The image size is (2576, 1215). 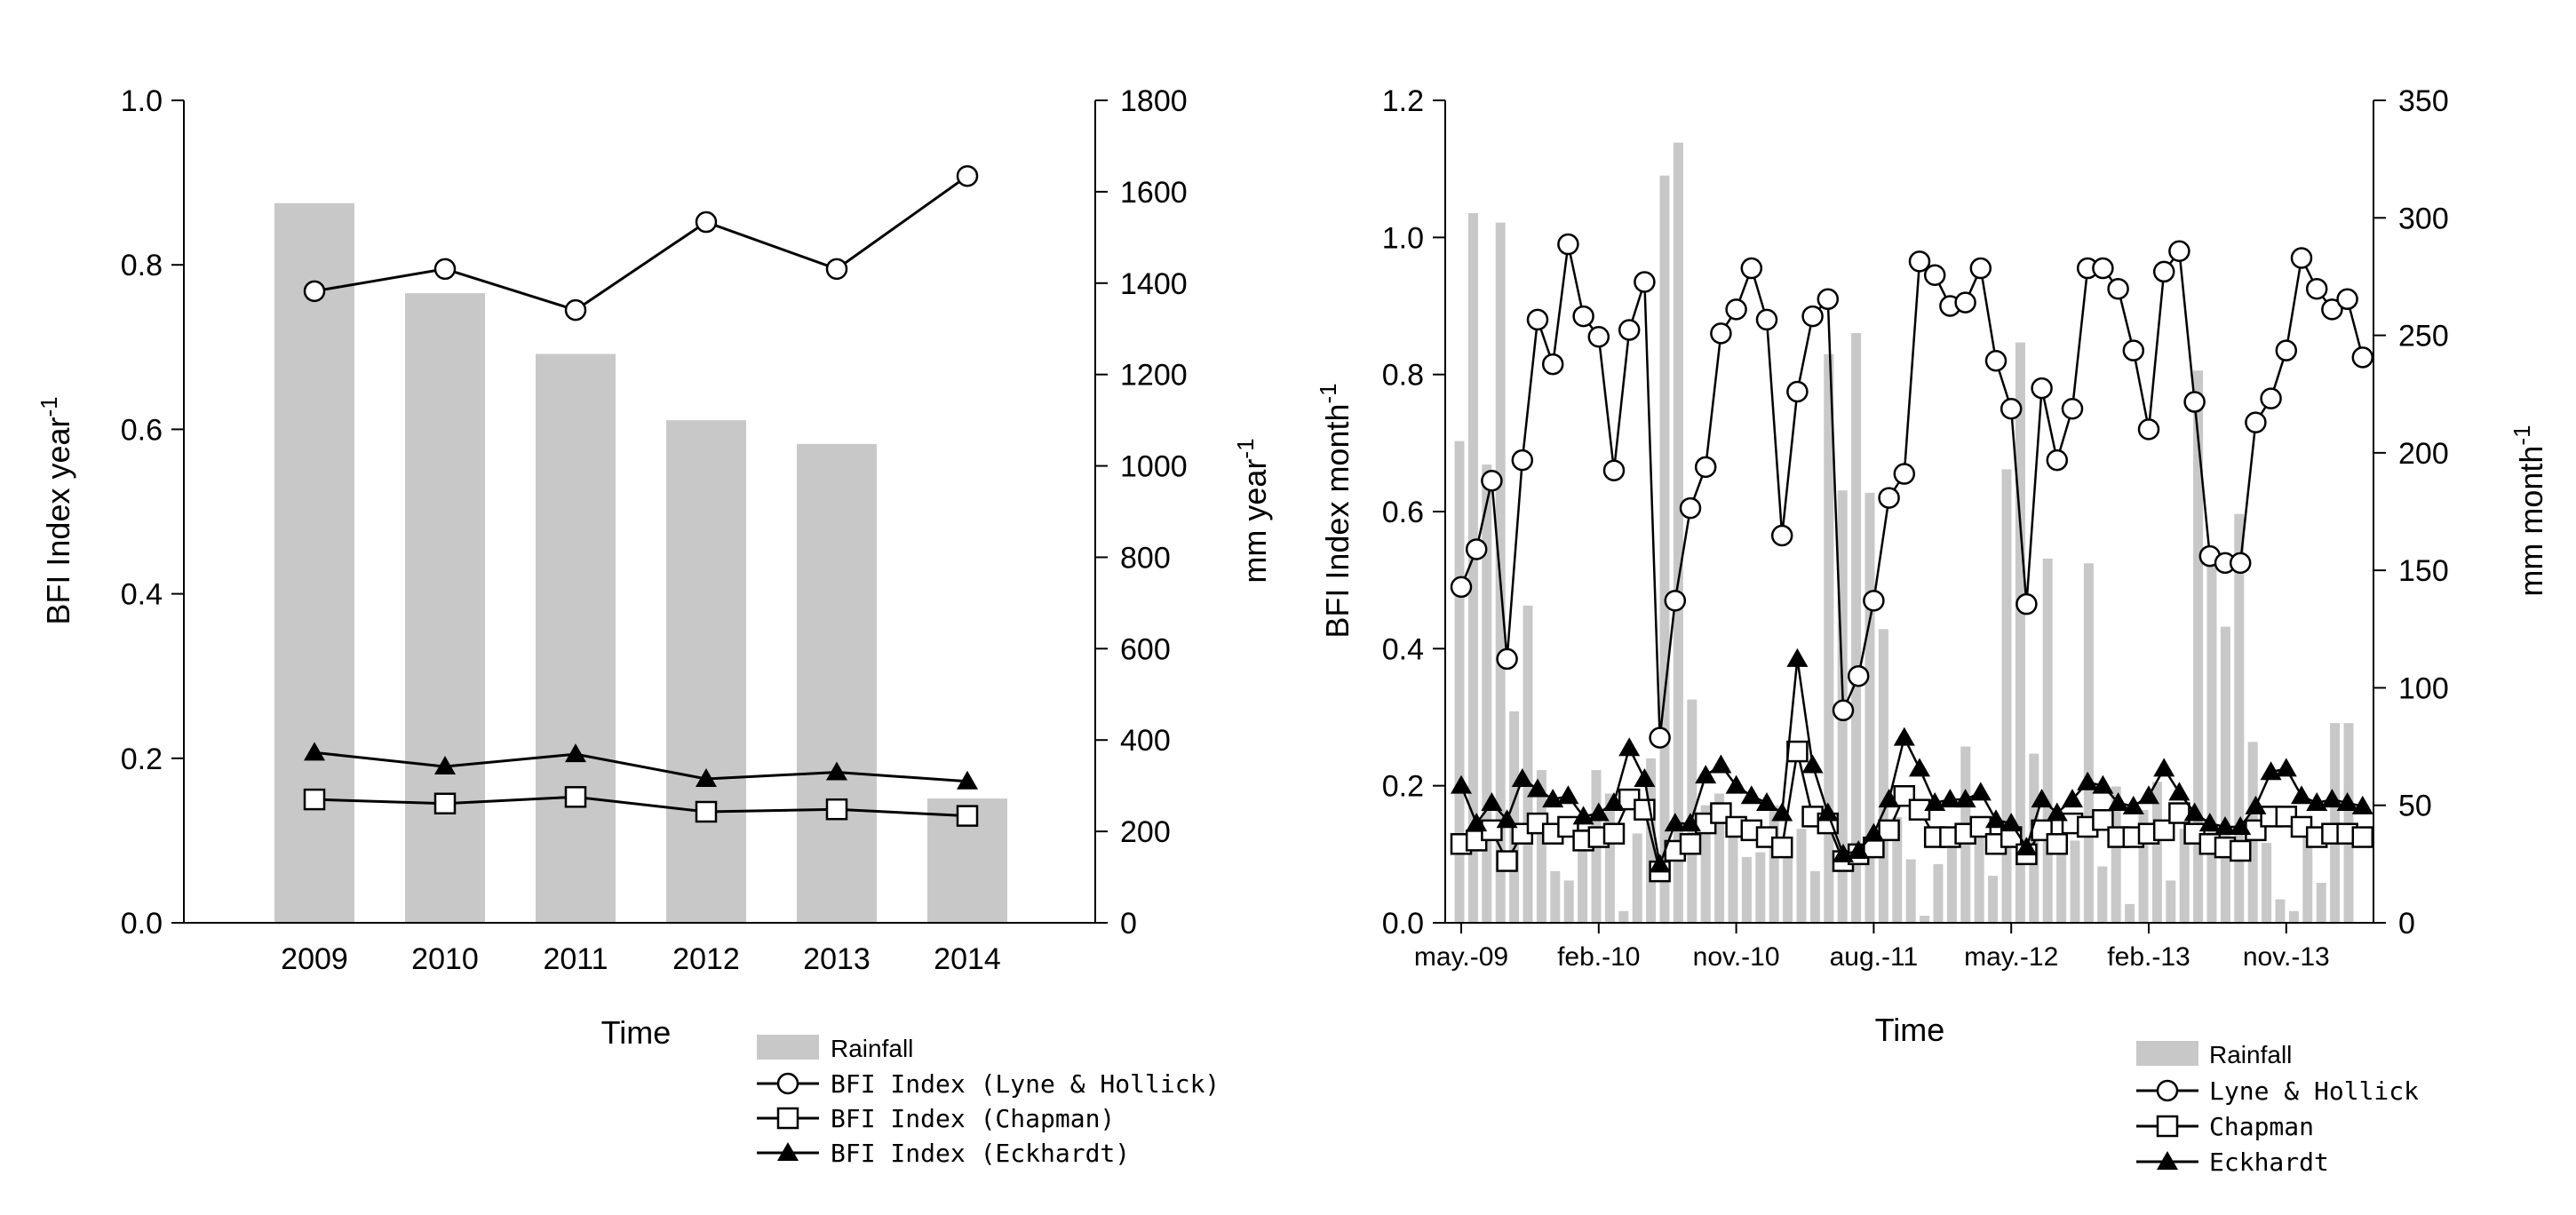 I want to click on y2-tick-label: 1600, so click(x=1154, y=193).